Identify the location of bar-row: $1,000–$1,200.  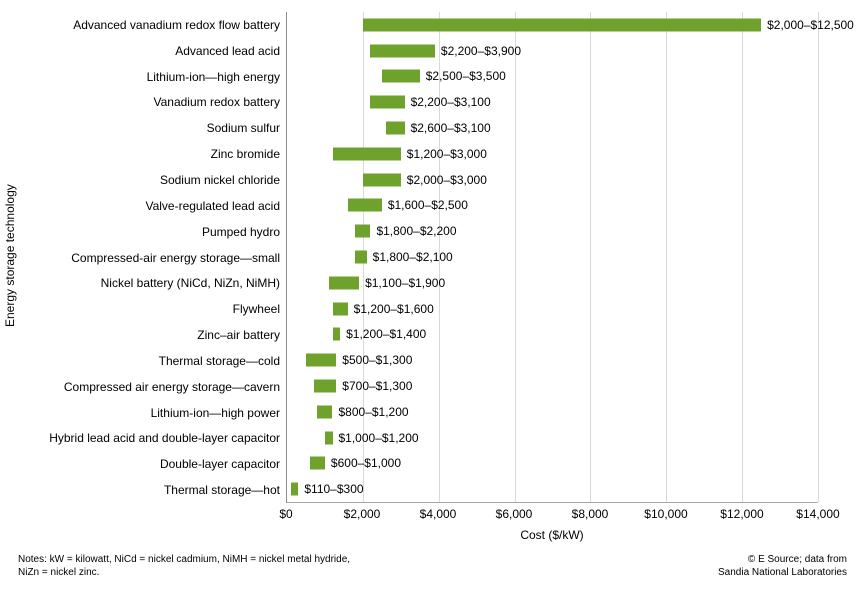
(552, 438).